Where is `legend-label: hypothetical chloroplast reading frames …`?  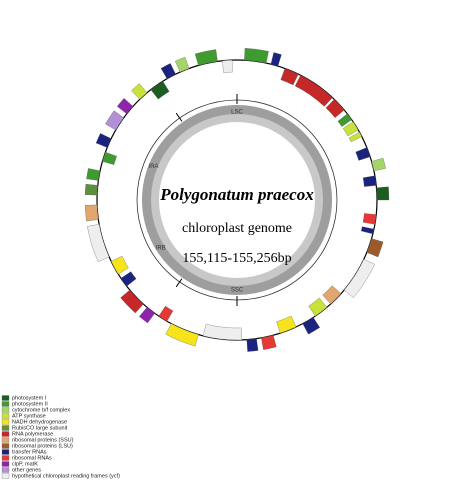 legend-label: hypothetical chloroplast reading frames … is located at coordinates (66, 476).